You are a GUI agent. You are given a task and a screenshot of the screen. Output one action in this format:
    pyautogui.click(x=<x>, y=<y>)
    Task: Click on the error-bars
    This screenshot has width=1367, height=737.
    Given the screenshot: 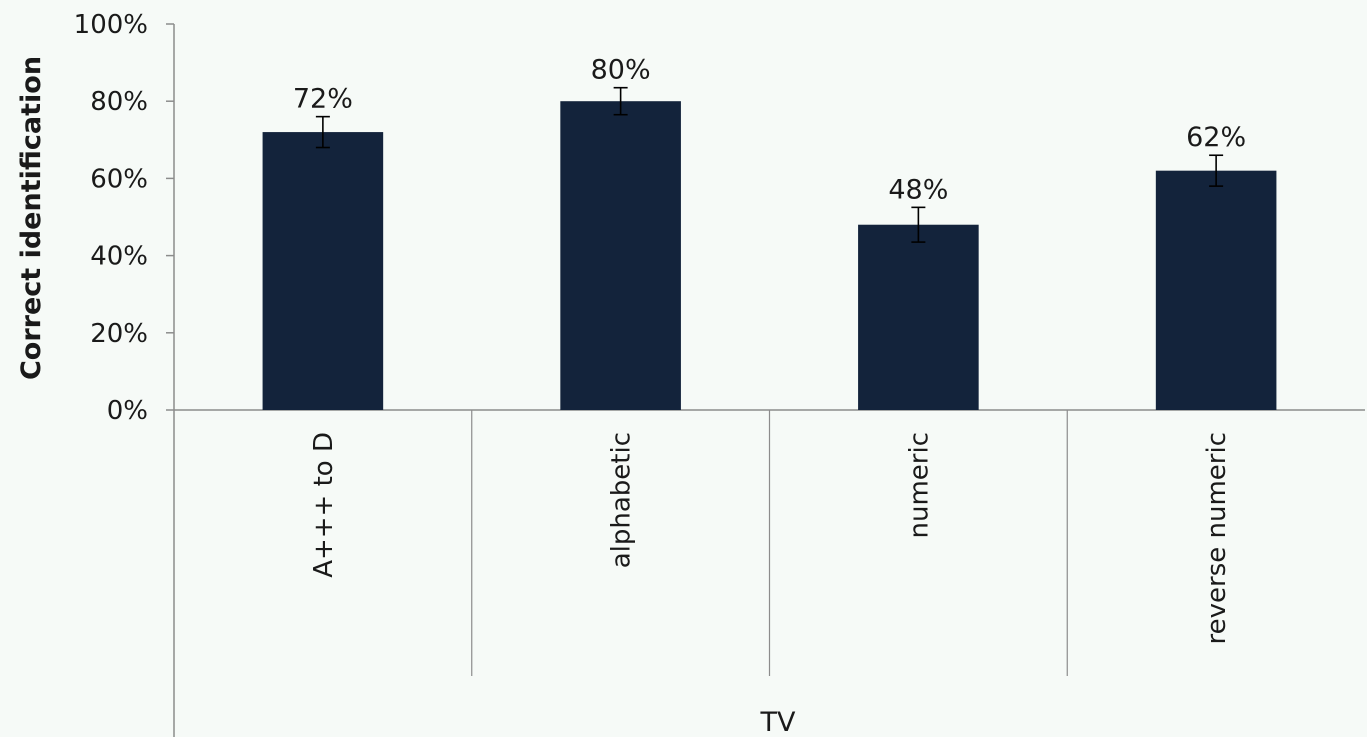 What is the action you would take?
    pyautogui.click(x=769, y=164)
    